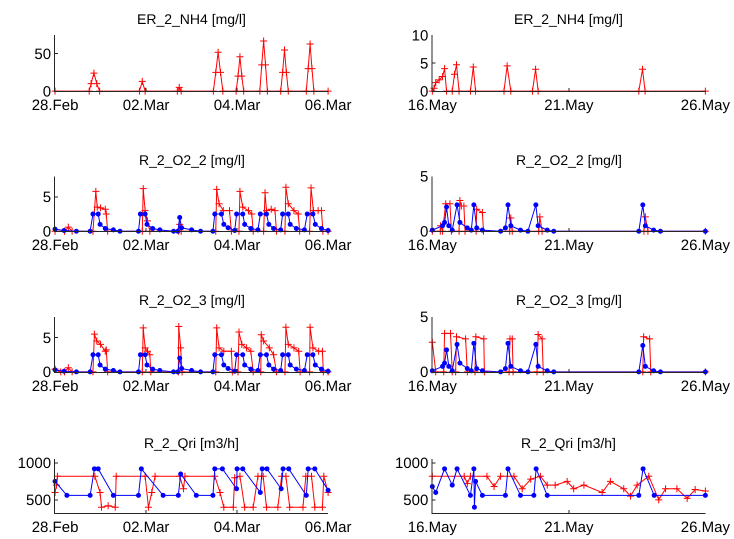 Image resolution: width=734 pixels, height=539 pixels. I want to click on y-tick-label: 50, so click(43, 54).